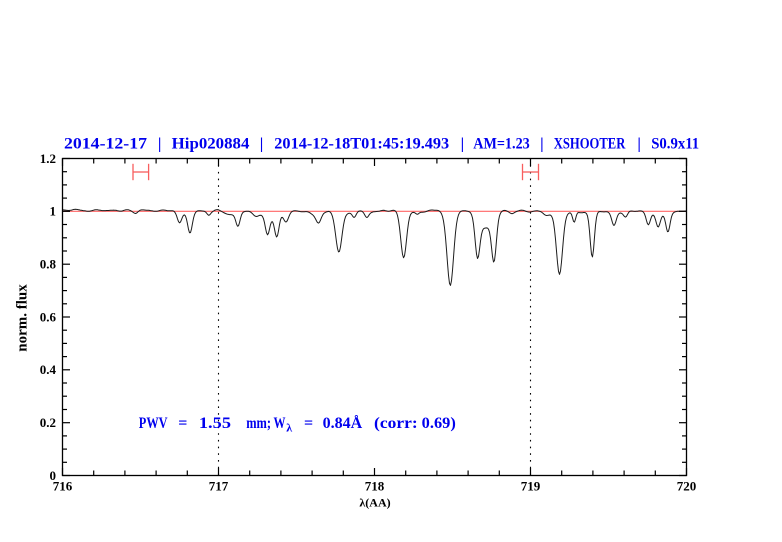 The height and width of the screenshot is (542, 782). I want to click on svg-text: (corr:, so click(396, 423).